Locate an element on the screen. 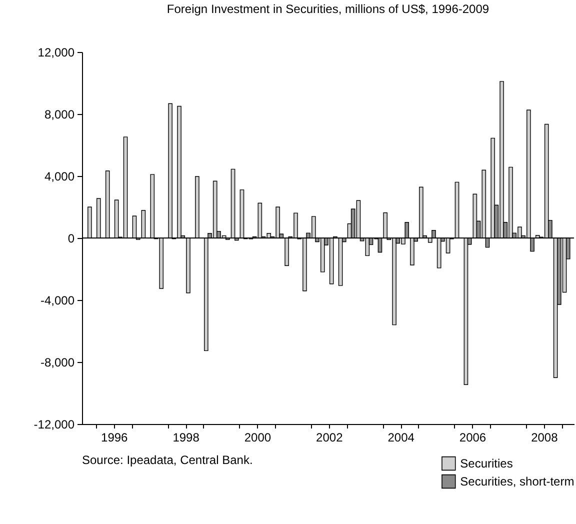 Image resolution: width=576 pixels, height=524 pixels. y-tick-label: 0 is located at coordinates (71, 239).